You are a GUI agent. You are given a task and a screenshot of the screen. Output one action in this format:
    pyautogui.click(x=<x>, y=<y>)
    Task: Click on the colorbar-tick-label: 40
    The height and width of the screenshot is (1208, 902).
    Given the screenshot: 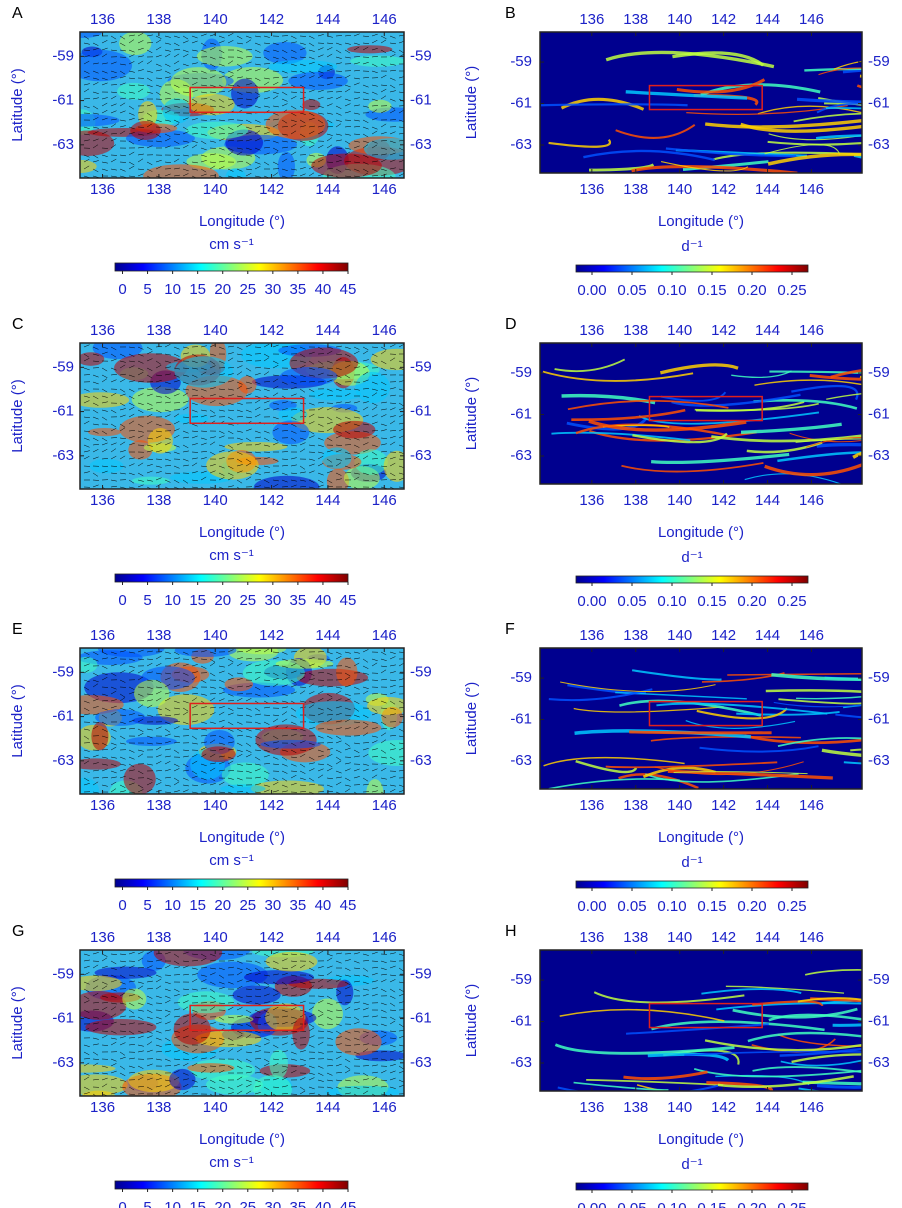 What is the action you would take?
    pyautogui.click(x=323, y=289)
    